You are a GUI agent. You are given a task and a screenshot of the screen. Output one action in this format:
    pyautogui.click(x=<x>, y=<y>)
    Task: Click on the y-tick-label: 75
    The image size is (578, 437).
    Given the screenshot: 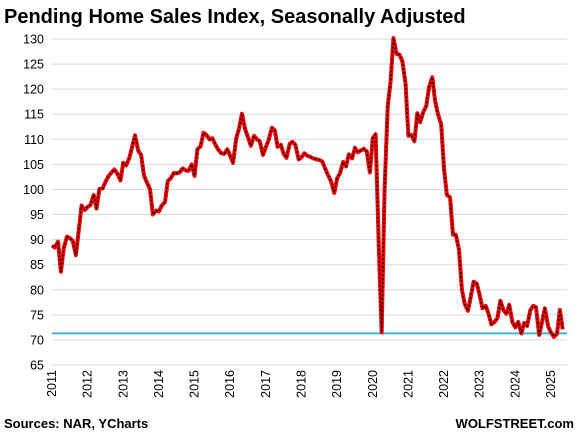 What is the action you would take?
    pyautogui.click(x=37, y=315)
    